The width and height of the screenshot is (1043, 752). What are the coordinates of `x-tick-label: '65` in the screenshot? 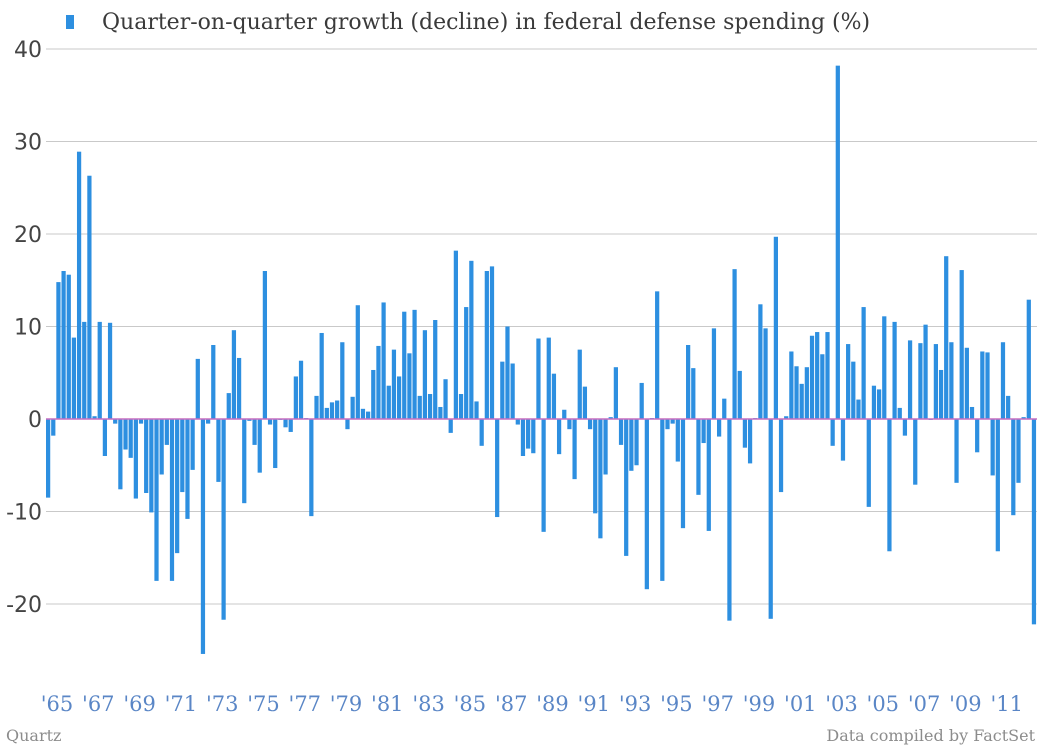 It's located at (57, 704).